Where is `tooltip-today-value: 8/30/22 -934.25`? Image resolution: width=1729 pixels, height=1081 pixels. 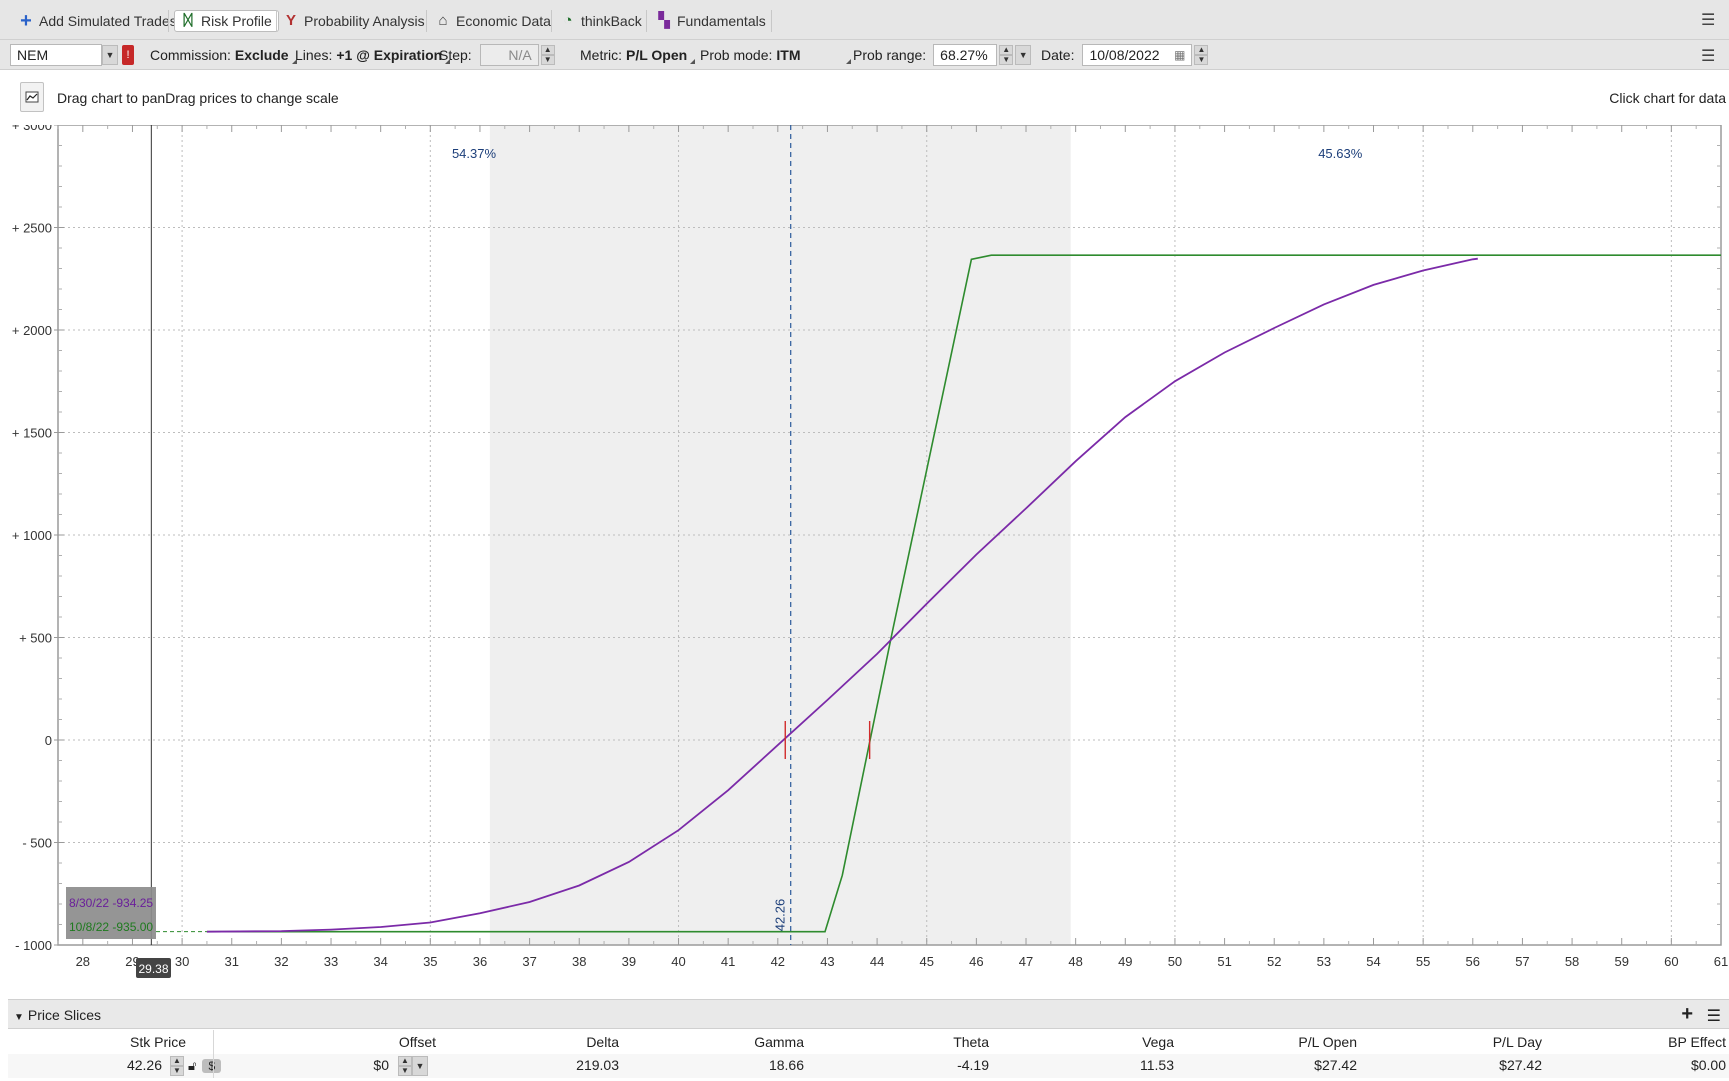
tooltip-today-value: 8/30/22 -934.25 is located at coordinates (111, 903).